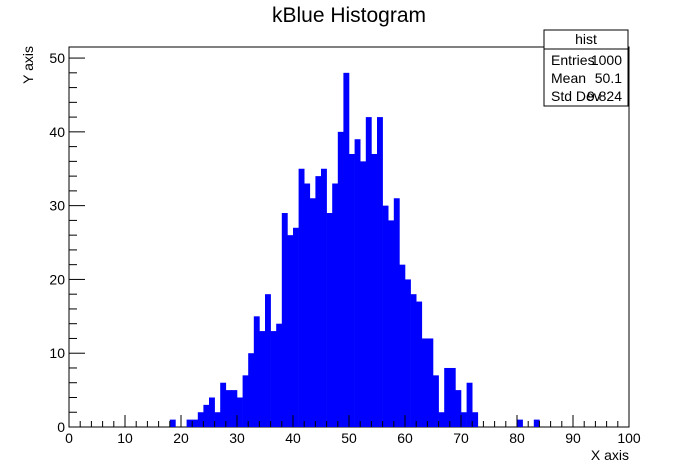  I want to click on stats-value-entries: 1000, so click(606, 60).